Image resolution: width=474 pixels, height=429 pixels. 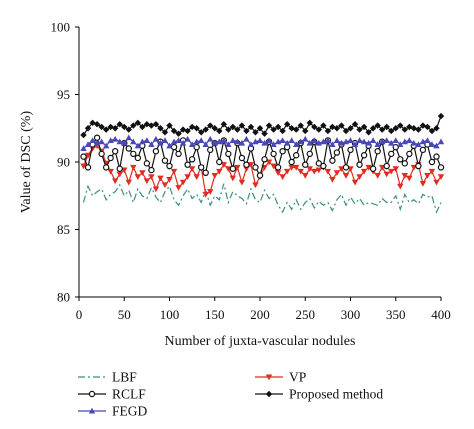 I want to click on legend-label-rclf: RCLF, so click(x=129, y=394).